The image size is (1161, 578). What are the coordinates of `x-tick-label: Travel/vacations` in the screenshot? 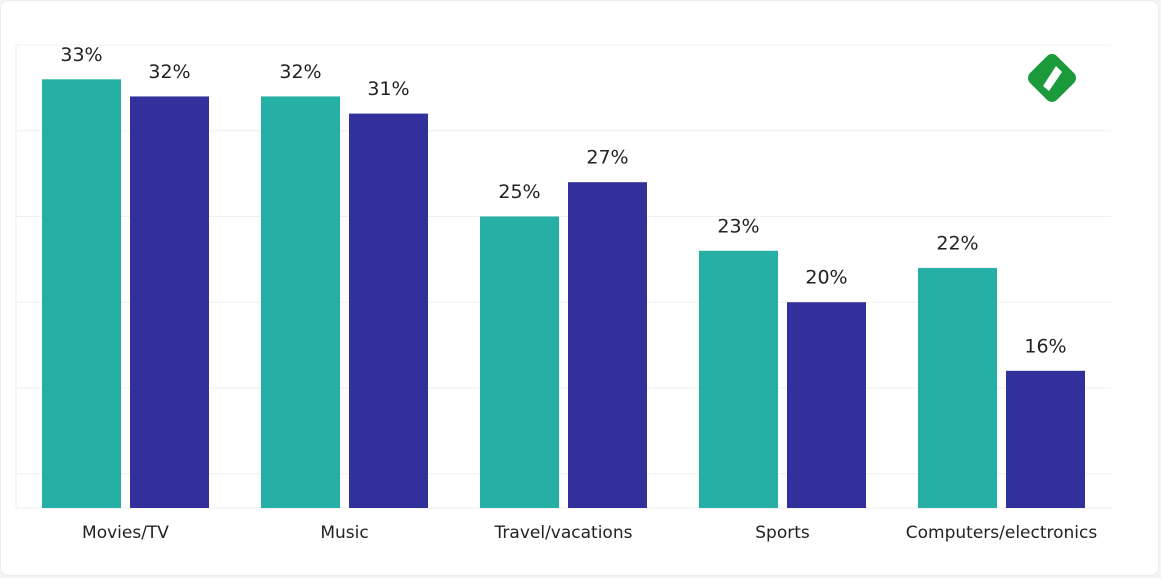 It's located at (563, 533).